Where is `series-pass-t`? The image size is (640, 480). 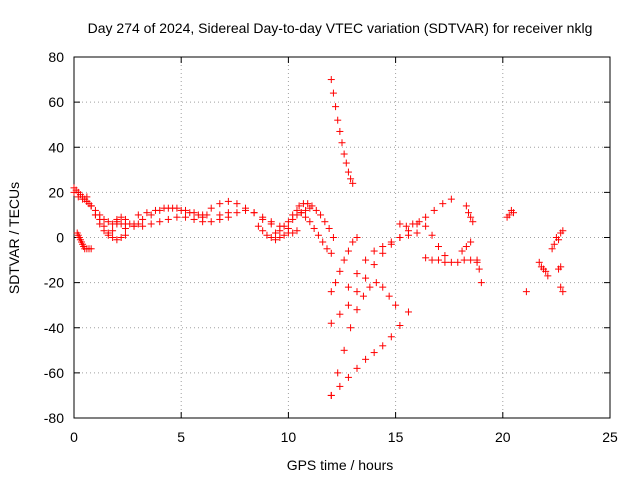 series-pass-t is located at coordinates (399, 243).